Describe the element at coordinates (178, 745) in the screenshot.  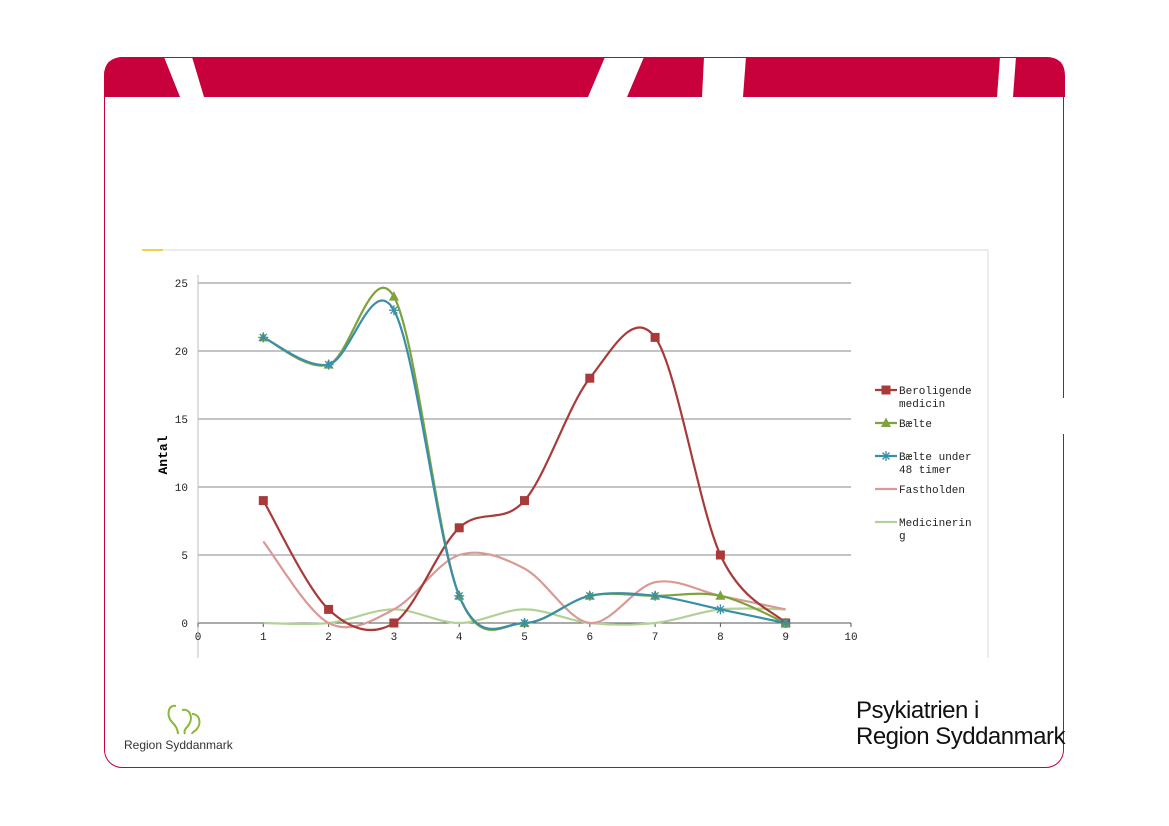
I see `logo-text: Region Syddanmark` at that location.